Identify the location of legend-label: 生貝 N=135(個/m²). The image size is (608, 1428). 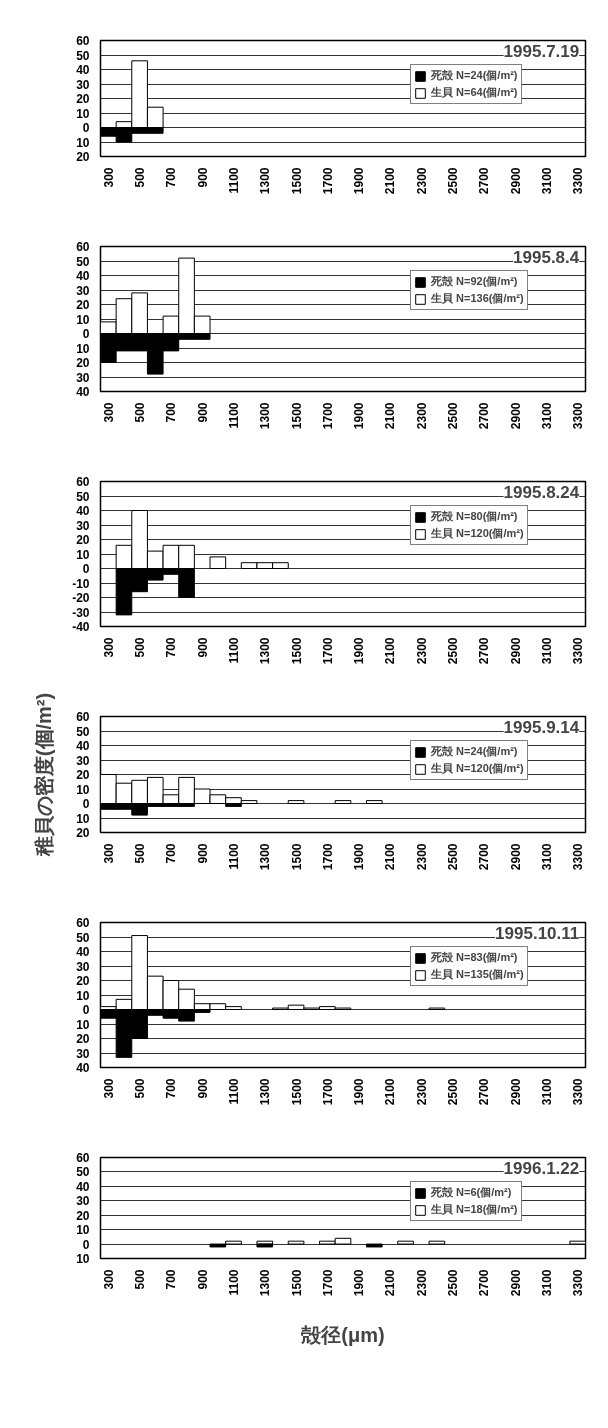
(477, 974).